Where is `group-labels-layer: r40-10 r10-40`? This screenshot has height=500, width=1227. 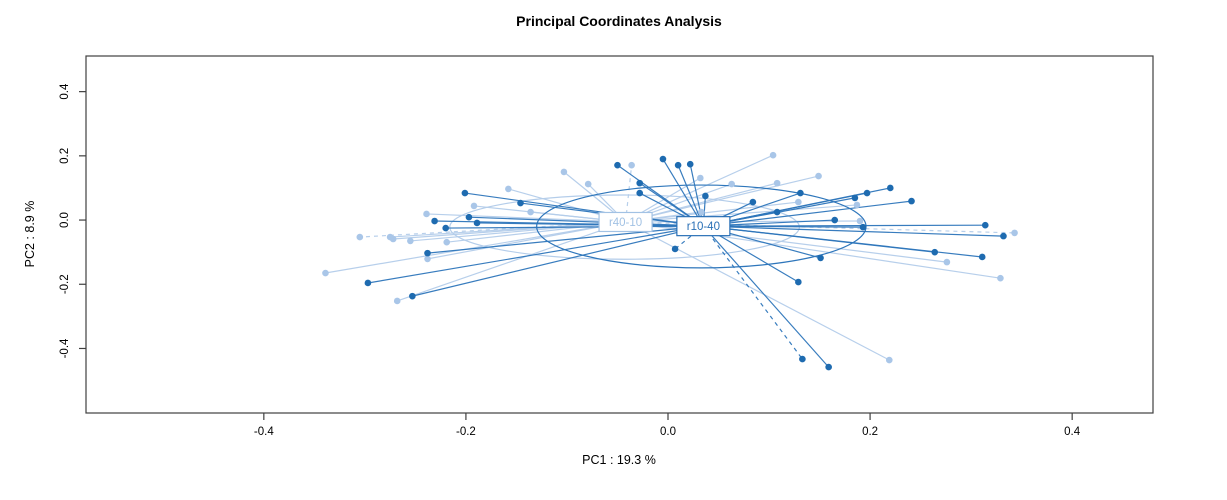 group-labels-layer: r40-10 r10-40 is located at coordinates (664, 224).